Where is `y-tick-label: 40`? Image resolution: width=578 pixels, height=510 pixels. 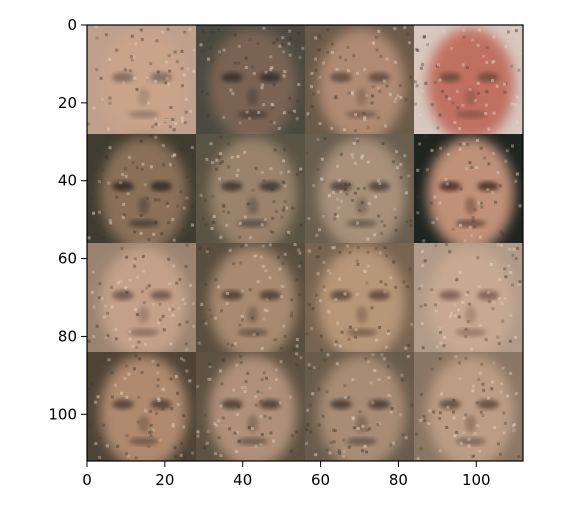 y-tick-label: 40 is located at coordinates (67, 181).